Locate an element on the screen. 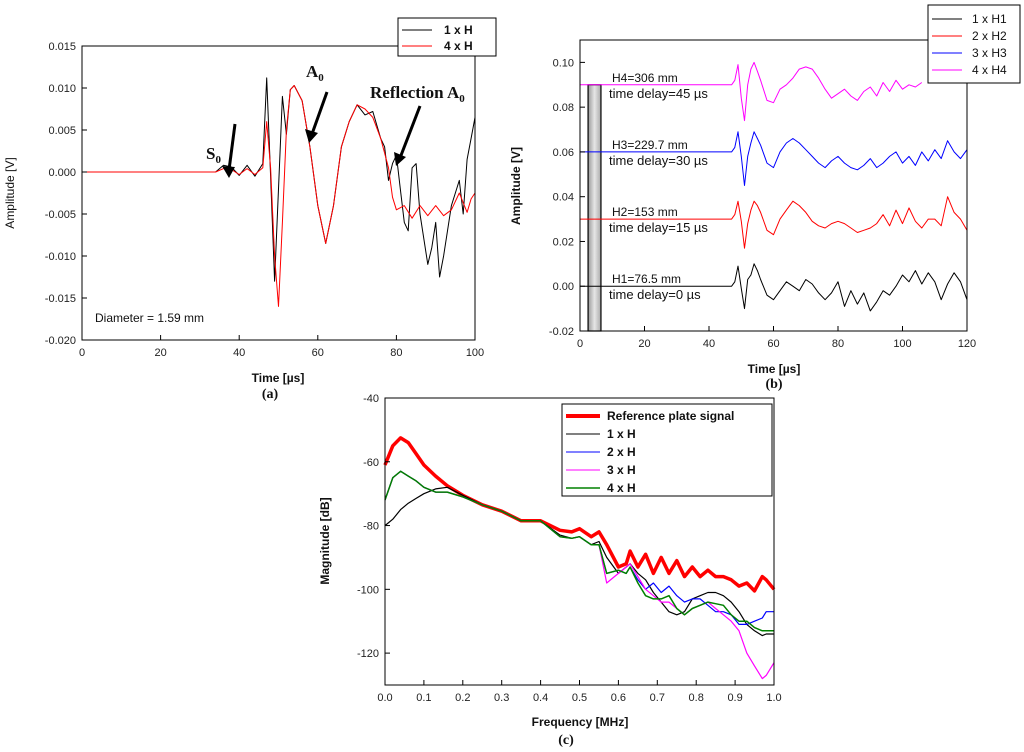  panel-b-ytick-label: -0.02 is located at coordinates (561, 332).